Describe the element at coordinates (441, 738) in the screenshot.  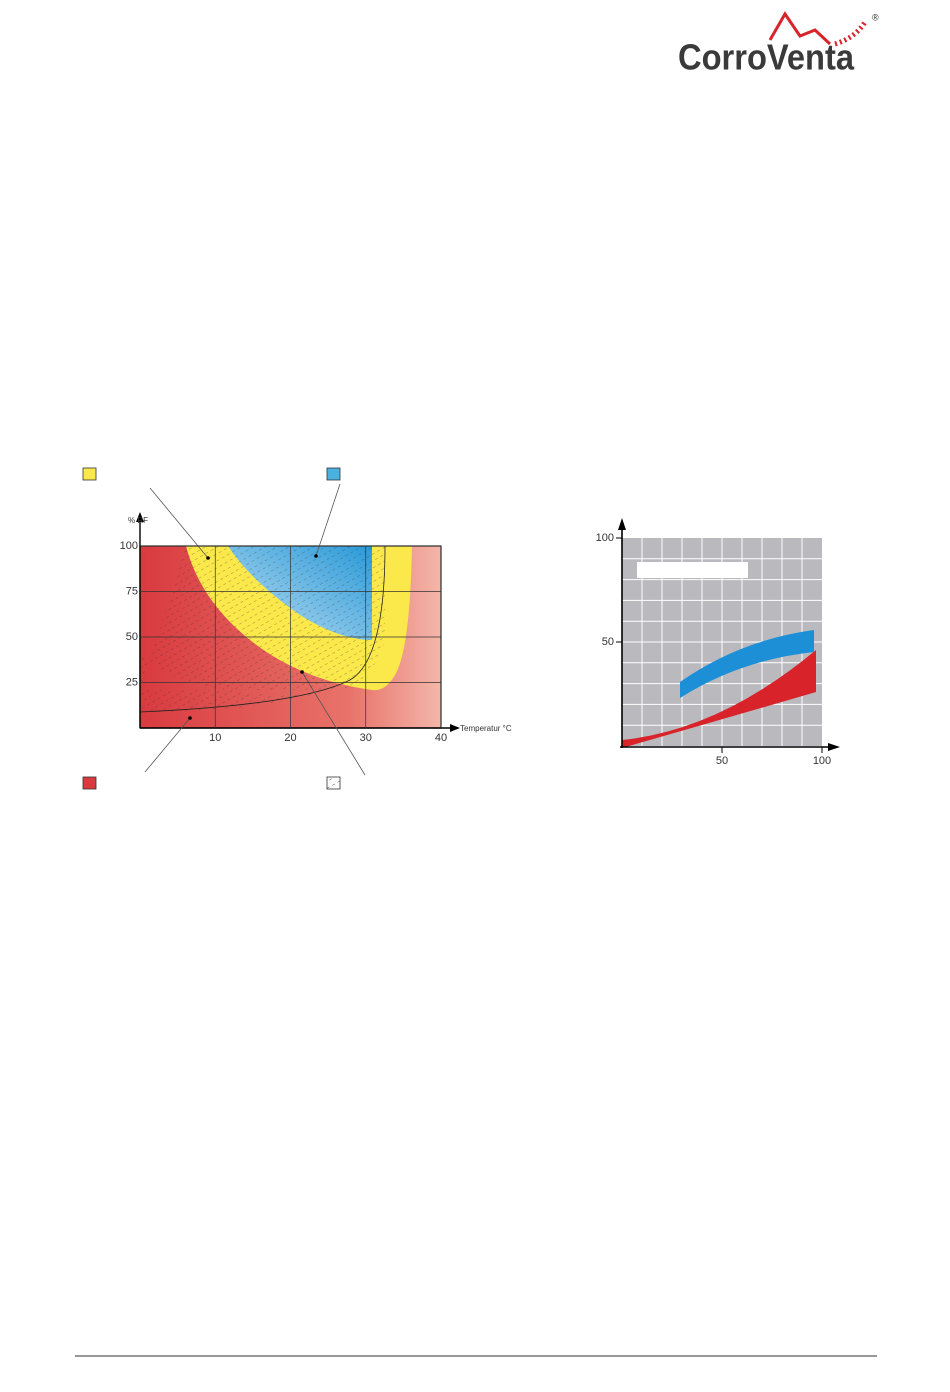
I see `x-tick-label: 40` at that location.